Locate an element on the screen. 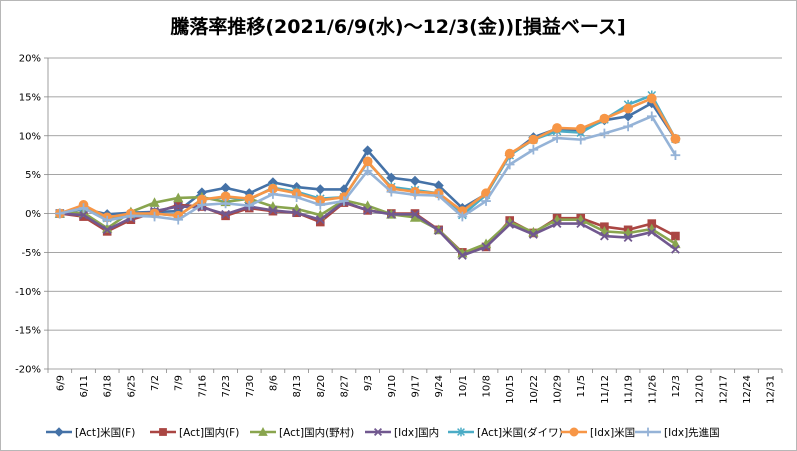 The image size is (797, 451). legend-label: [Idx]米国 is located at coordinates (612, 432).